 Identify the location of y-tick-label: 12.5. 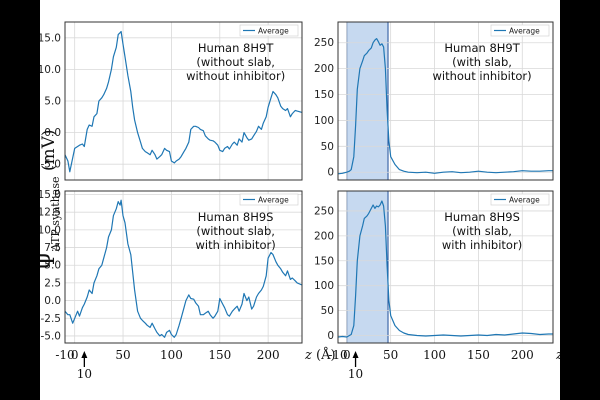
(50, 213).